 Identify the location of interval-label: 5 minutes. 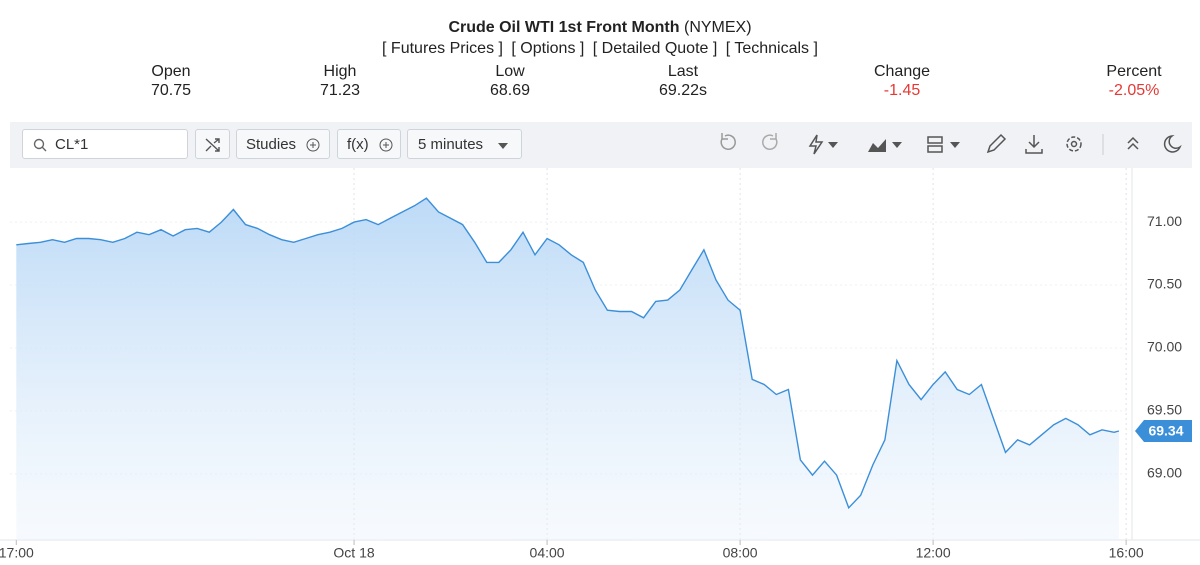
(451, 144).